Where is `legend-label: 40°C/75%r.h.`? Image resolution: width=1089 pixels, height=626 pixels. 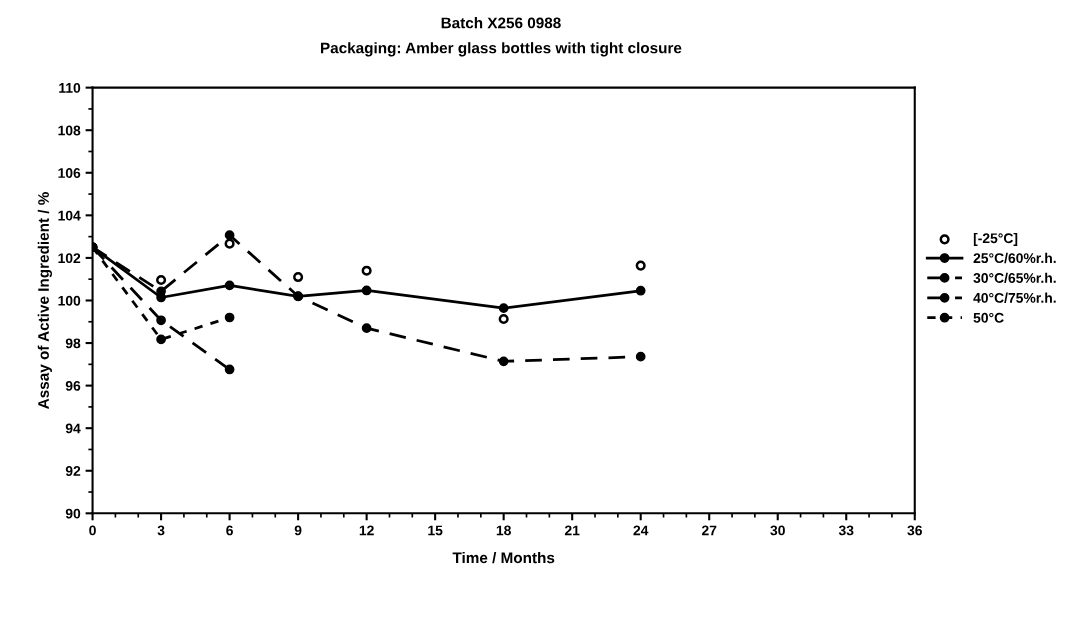 legend-label: 40°C/75%r.h. is located at coordinates (1014, 297).